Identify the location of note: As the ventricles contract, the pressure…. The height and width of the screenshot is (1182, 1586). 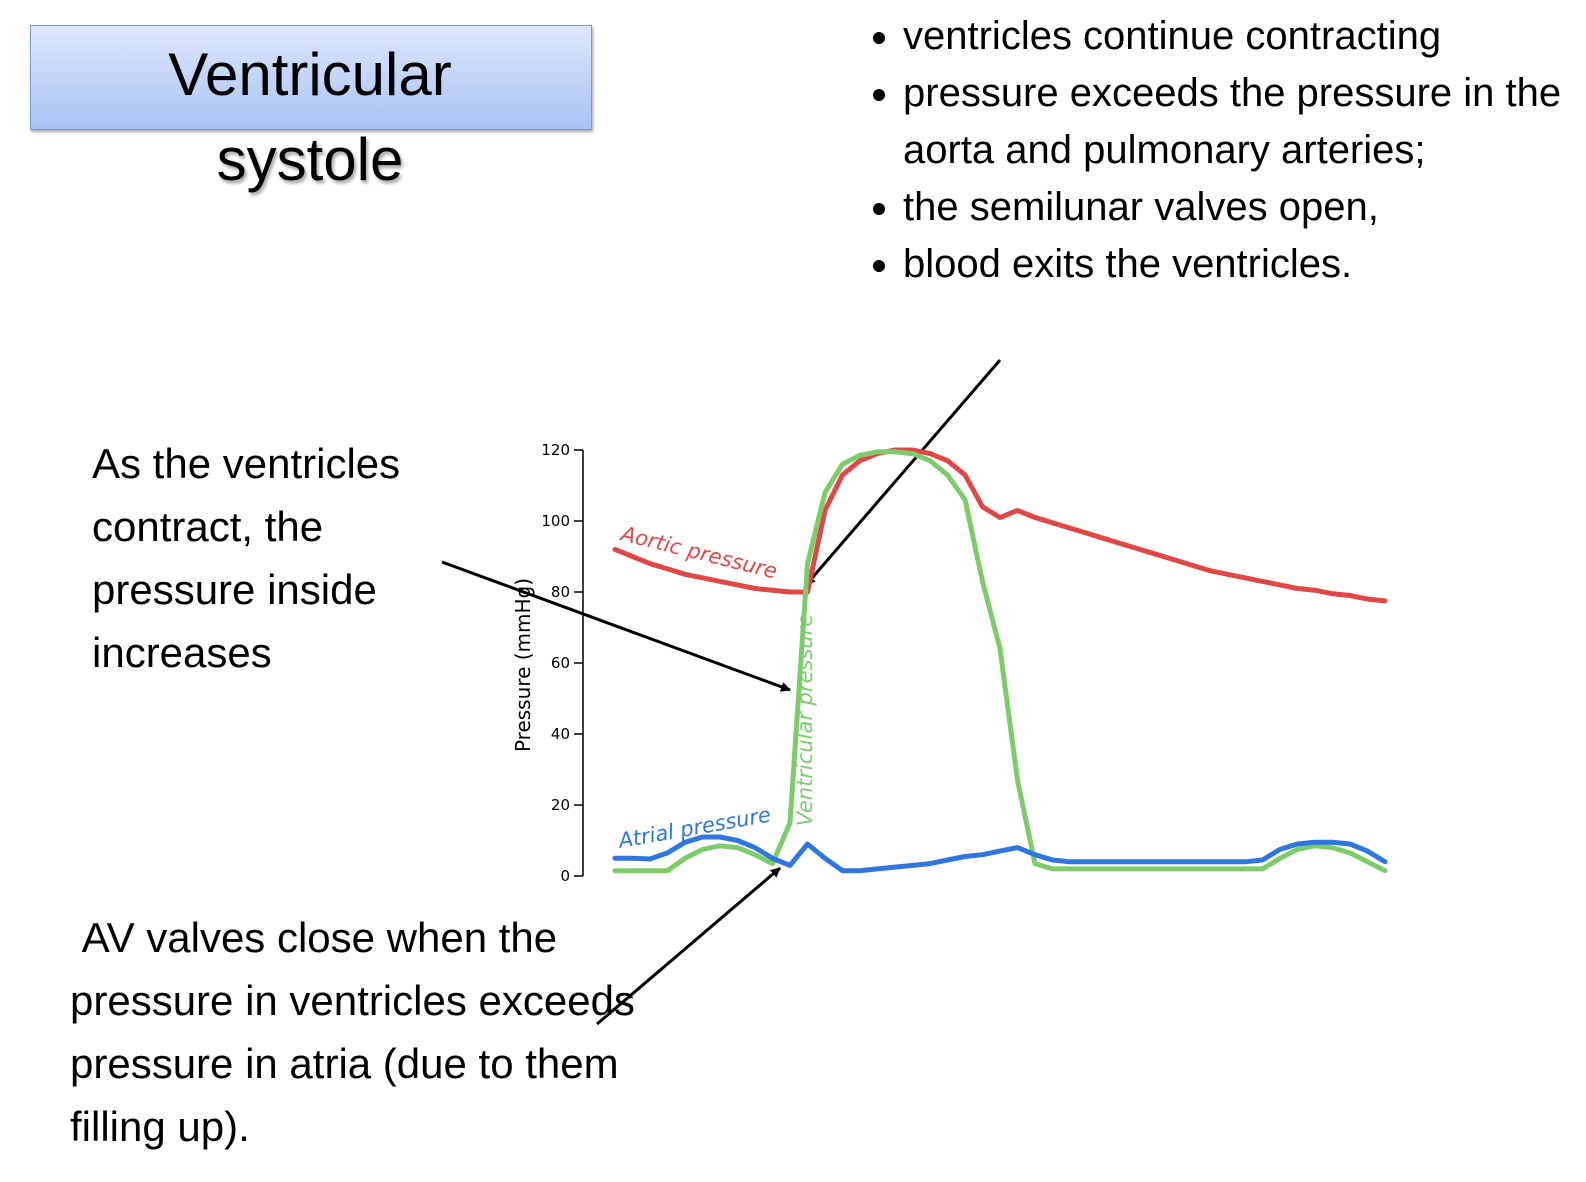
(246, 558).